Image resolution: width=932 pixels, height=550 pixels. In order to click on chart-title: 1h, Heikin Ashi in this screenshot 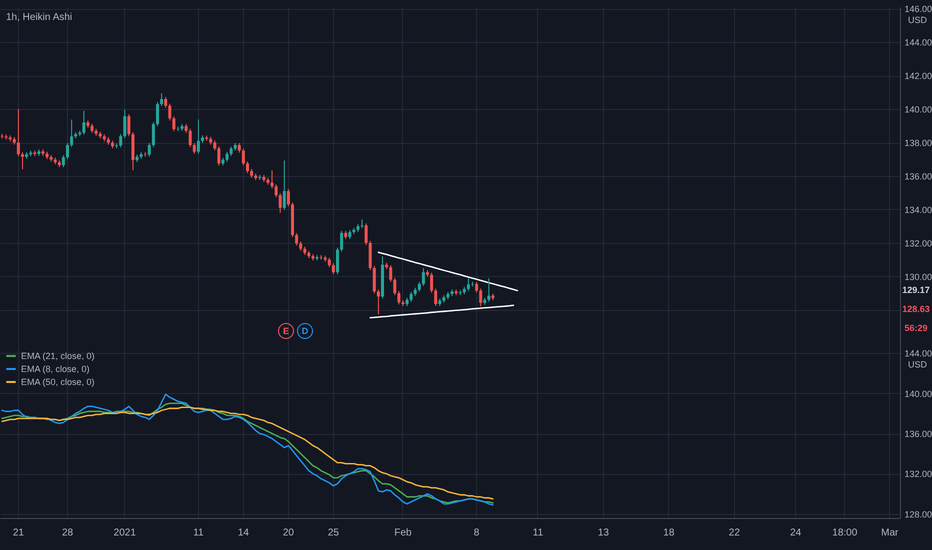, I will do `click(39, 17)`.